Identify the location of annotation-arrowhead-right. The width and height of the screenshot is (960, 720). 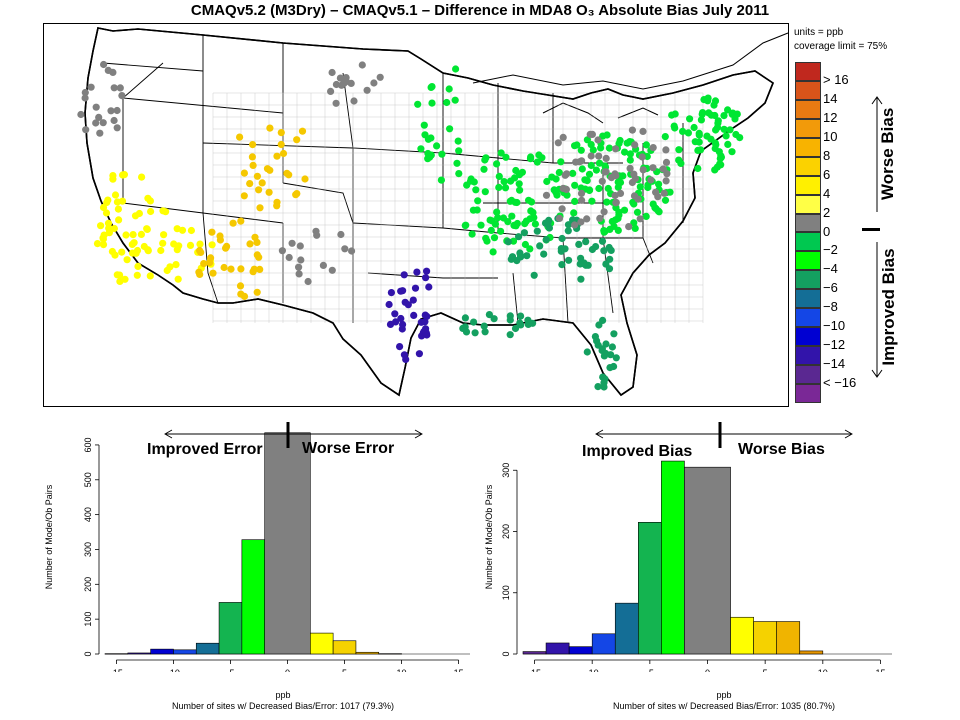
(418, 434).